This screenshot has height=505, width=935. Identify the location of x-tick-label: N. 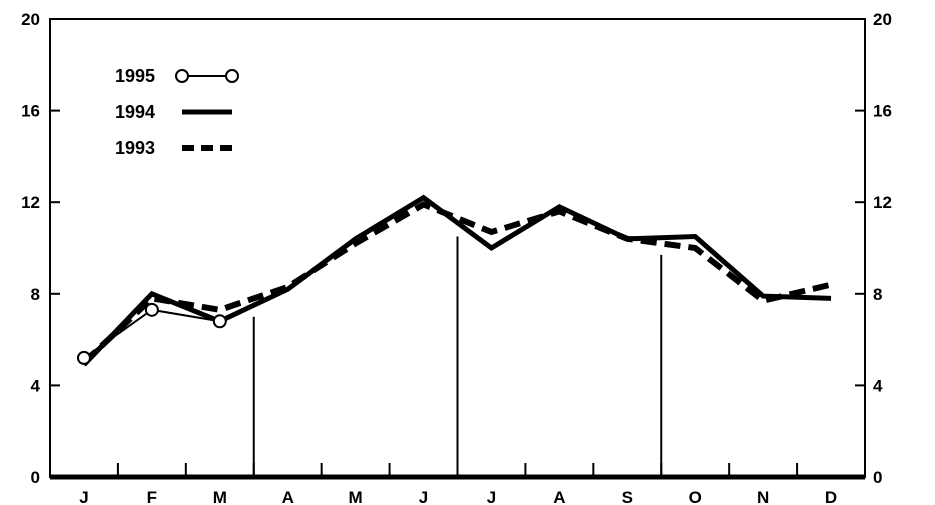
(763, 496).